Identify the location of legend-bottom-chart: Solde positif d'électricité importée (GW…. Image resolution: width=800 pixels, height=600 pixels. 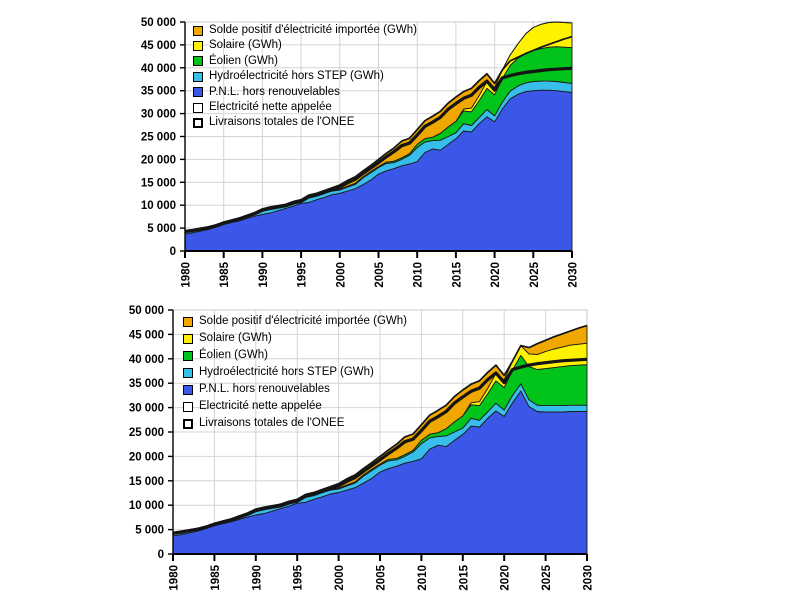
(295, 372).